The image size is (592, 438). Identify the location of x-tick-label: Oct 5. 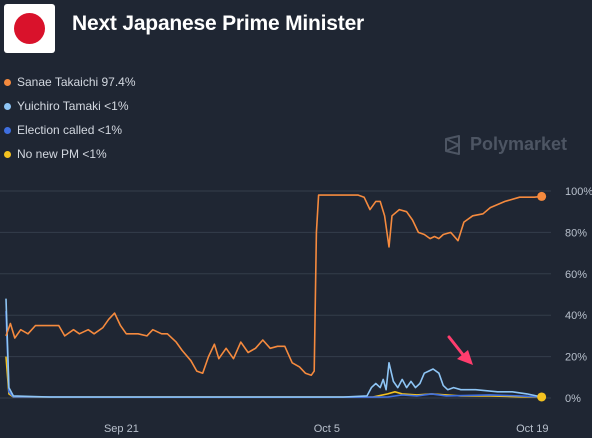
(327, 429).